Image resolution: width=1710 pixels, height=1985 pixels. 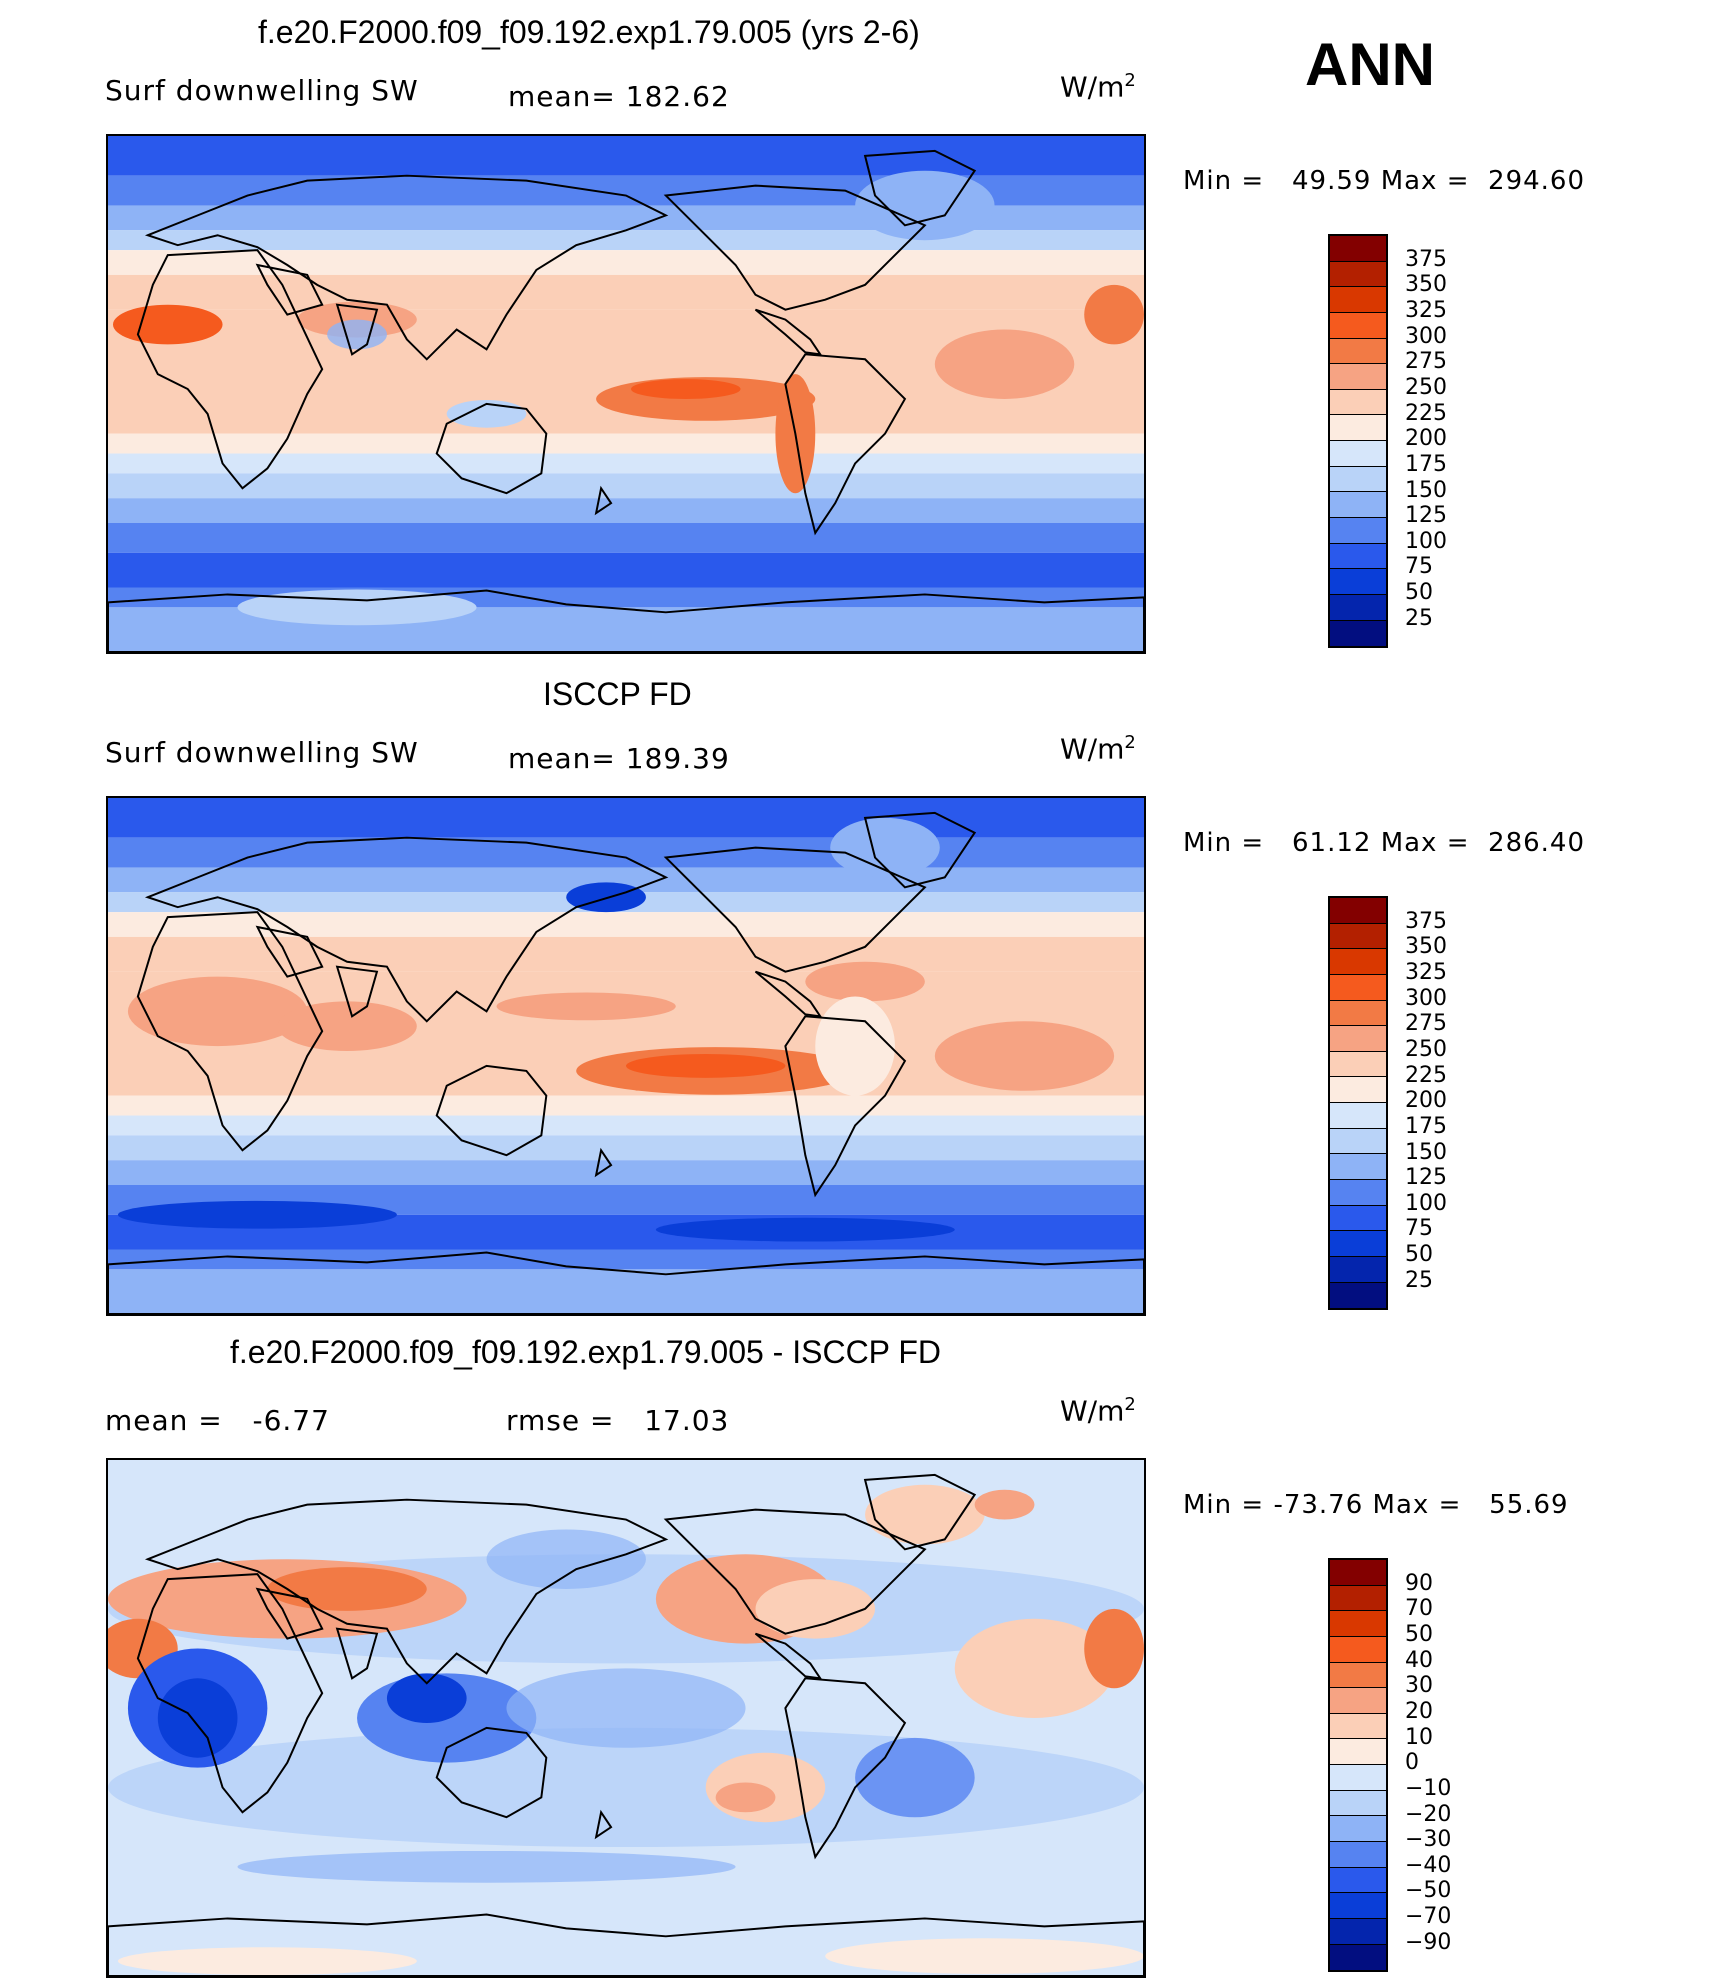 What do you see at coordinates (1331, 181) in the screenshot?
I see `panel1-min-value: 49.59` at bounding box center [1331, 181].